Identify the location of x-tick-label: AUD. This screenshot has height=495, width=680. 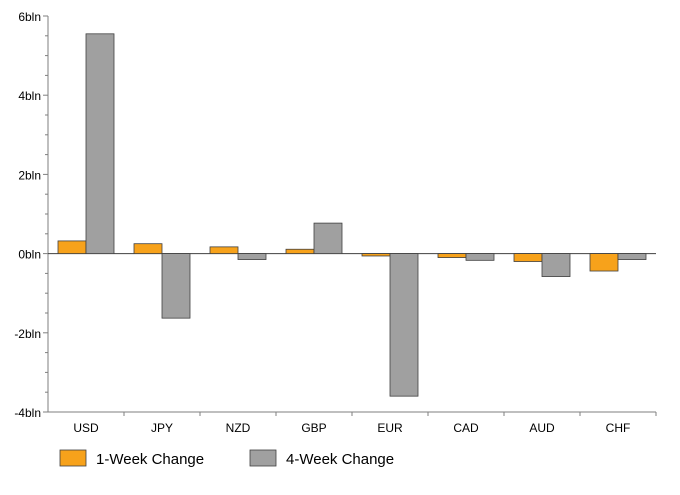
(542, 428).